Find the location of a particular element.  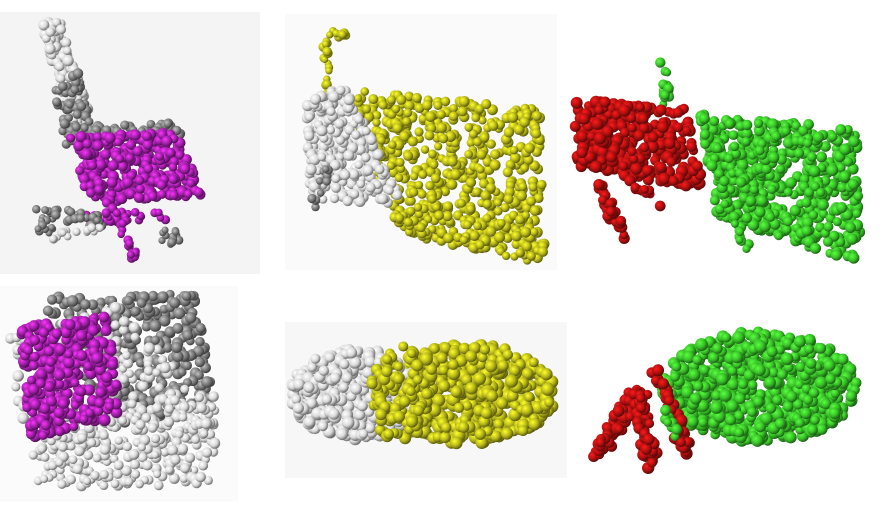

panel-pillow-a is located at coordinates (426, 400).